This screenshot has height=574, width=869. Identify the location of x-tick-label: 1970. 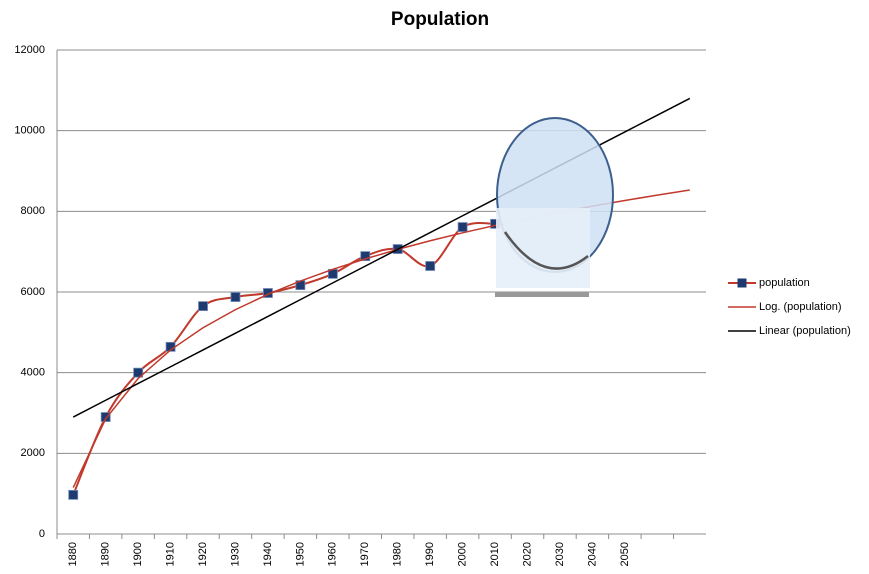
(365, 554).